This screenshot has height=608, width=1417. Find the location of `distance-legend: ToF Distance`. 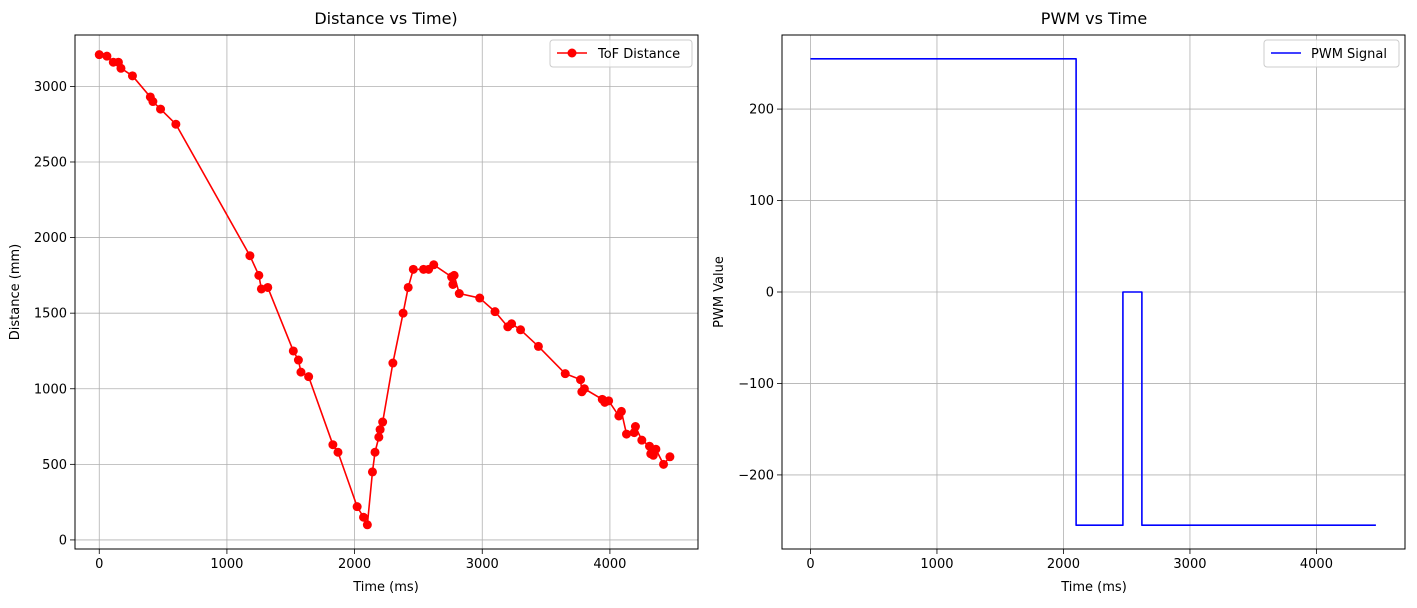

distance-legend: ToF Distance is located at coordinates (621, 53).